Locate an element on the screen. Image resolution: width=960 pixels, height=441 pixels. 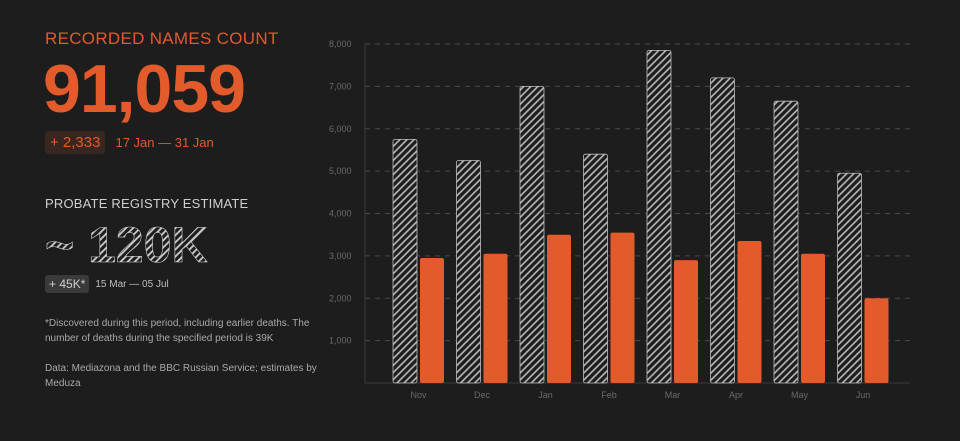
bar-solid-nov is located at coordinates (432, 320).